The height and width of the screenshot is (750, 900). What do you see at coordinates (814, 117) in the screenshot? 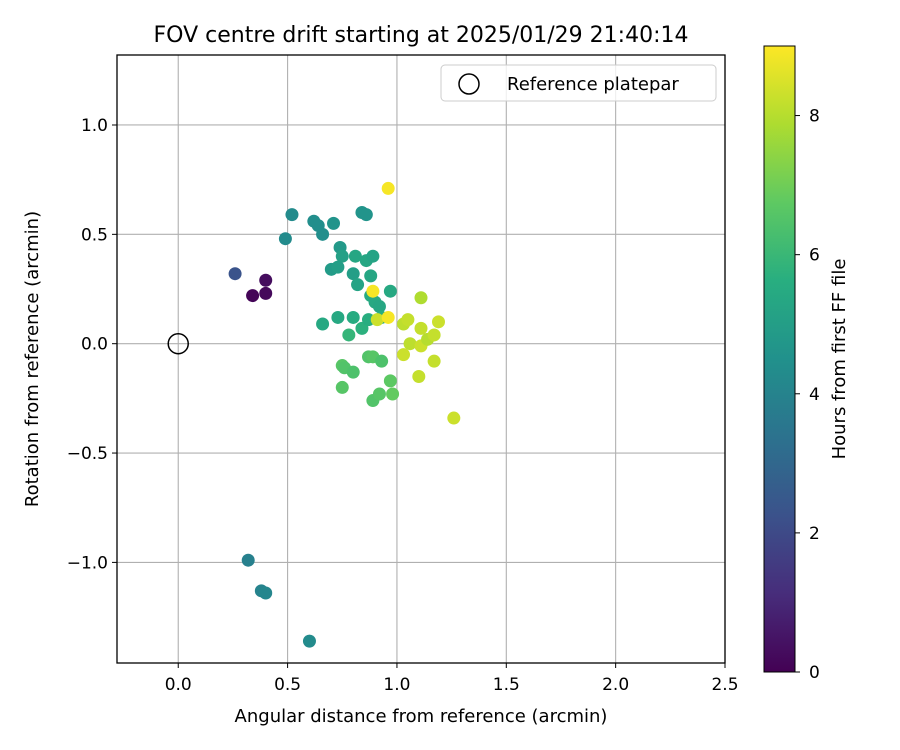
I see `colorbar-tick-label: 8` at bounding box center [814, 117].